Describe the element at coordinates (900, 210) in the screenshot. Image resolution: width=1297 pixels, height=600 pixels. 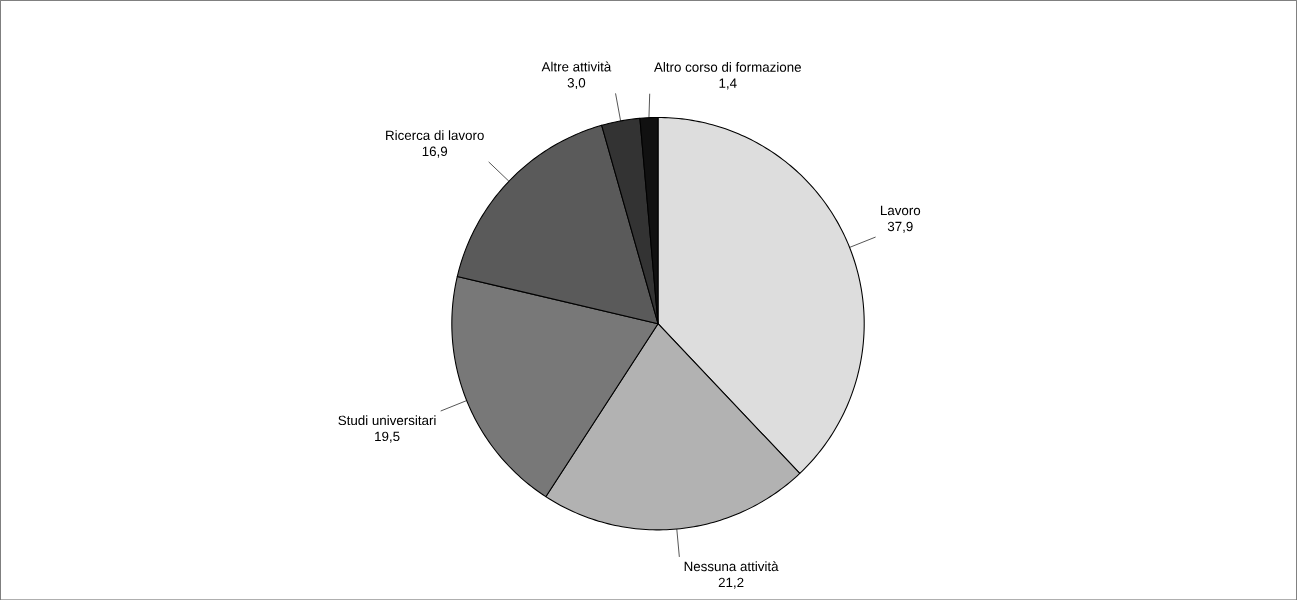
I see `slice-label: Lavoro` at that location.